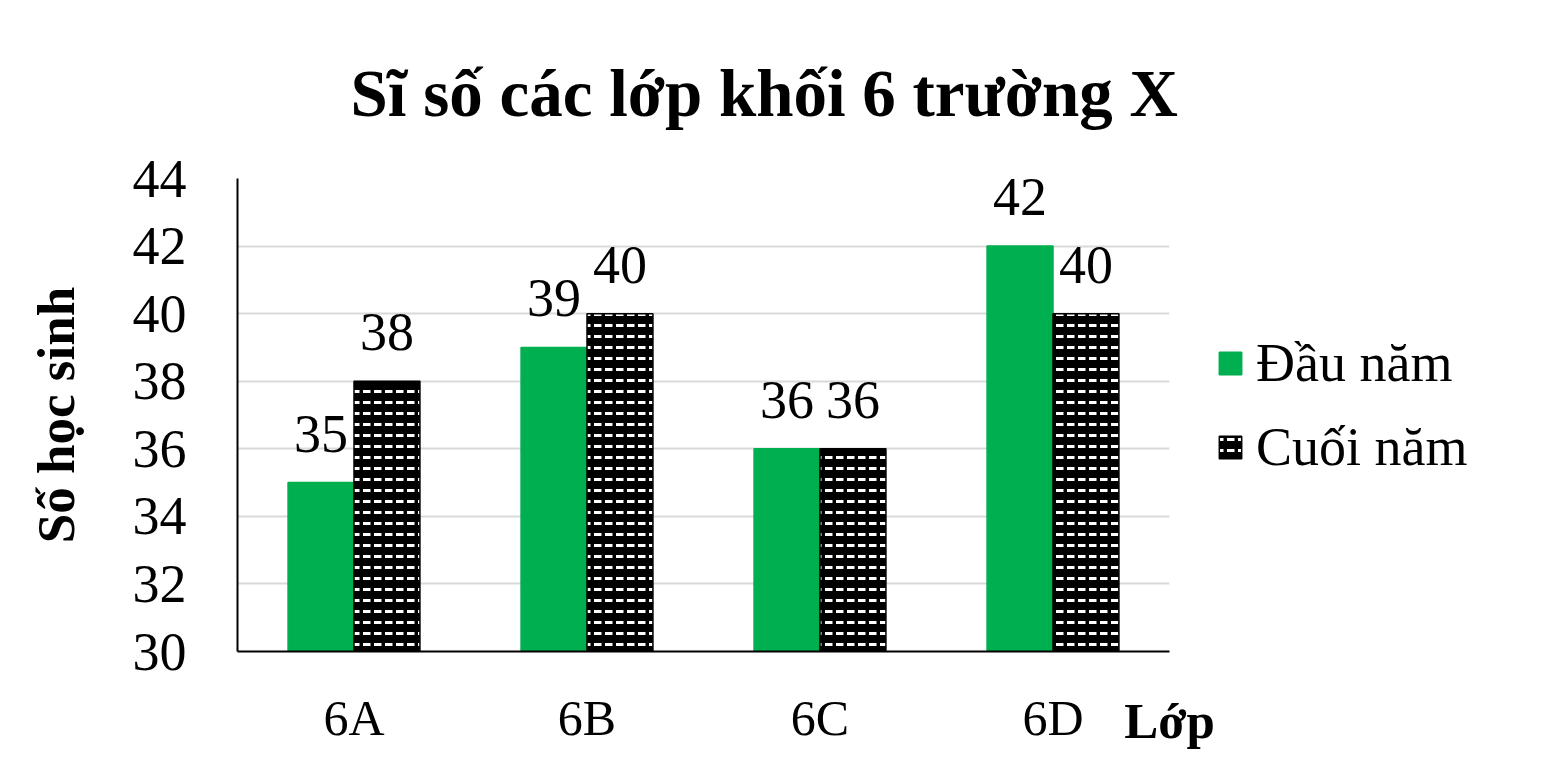 This screenshot has width=1545, height=761. What do you see at coordinates (159, 178) in the screenshot?
I see `y-tick-label: 44` at bounding box center [159, 178].